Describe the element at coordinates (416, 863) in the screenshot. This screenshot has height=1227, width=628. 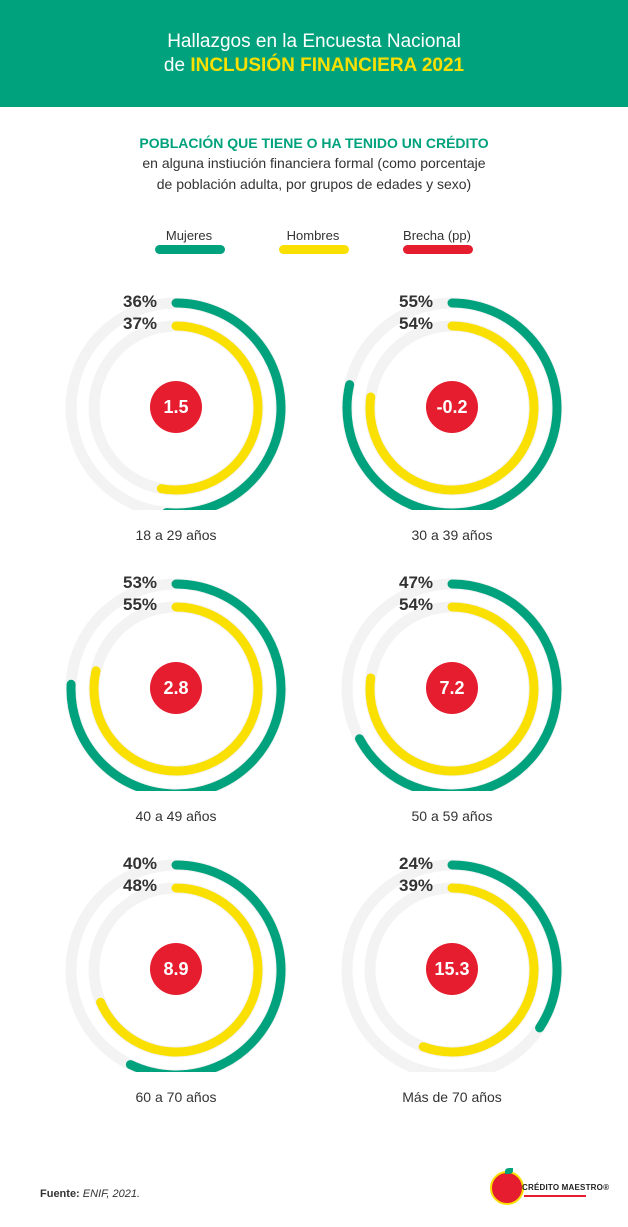
I see `mujeres-value: 24%` at that location.